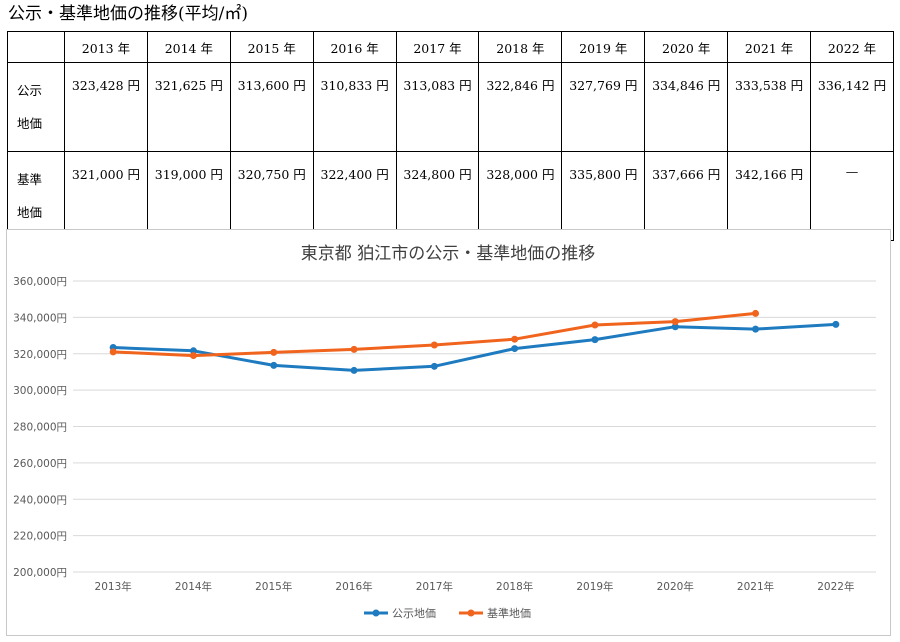 The width and height of the screenshot is (900, 642). What do you see at coordinates (447, 613) in the screenshot?
I see `legend: 公示地価 基準地価` at bounding box center [447, 613].